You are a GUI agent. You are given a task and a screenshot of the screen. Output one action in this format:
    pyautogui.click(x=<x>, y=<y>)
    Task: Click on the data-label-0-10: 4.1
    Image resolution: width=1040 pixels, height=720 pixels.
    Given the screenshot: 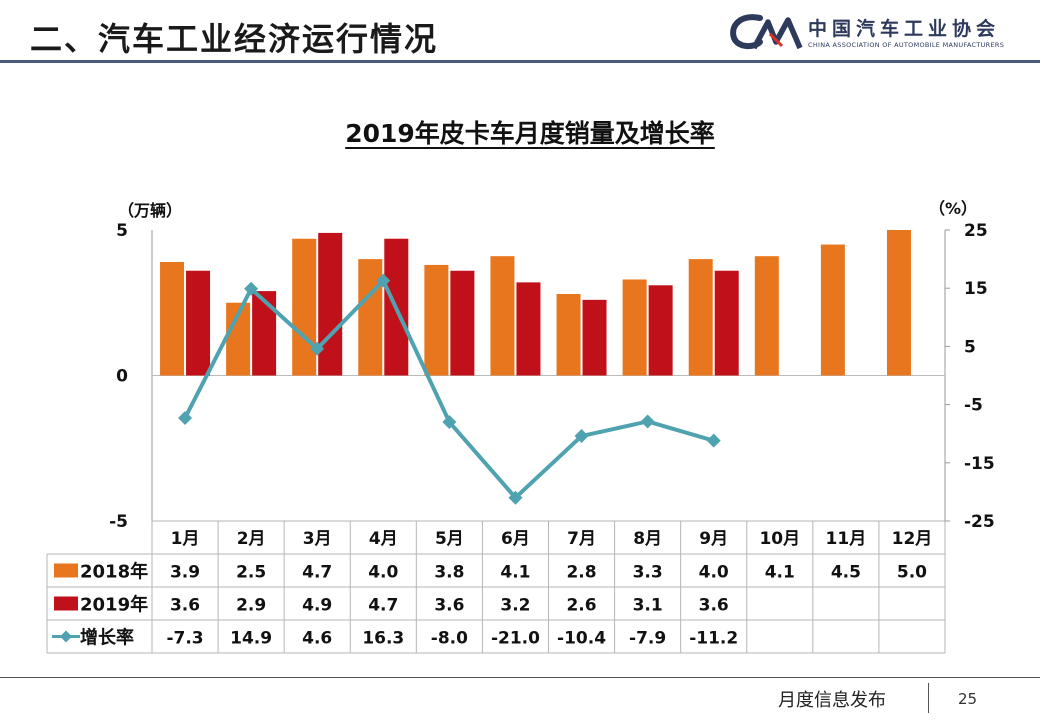 What is the action you would take?
    pyautogui.click(x=780, y=573)
    